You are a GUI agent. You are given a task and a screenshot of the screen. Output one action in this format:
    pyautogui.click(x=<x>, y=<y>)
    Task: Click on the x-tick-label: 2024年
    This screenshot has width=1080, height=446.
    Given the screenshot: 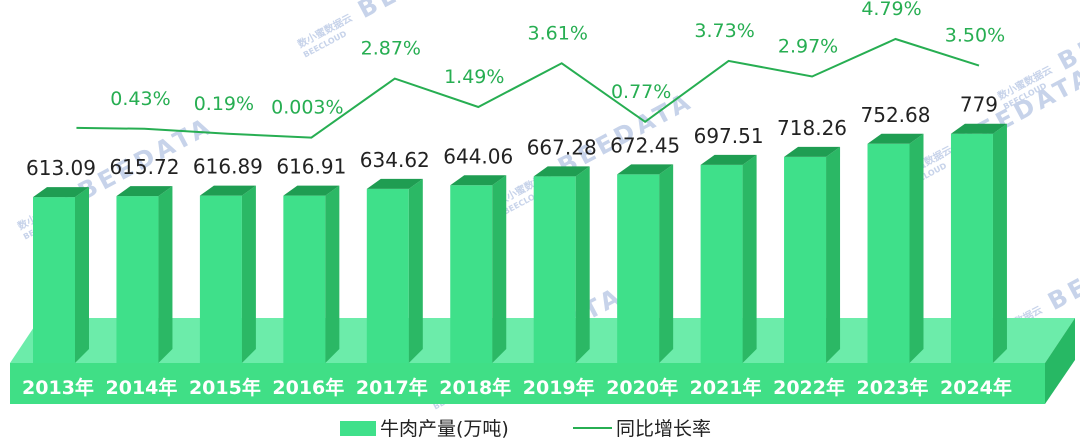 What is the action you would take?
    pyautogui.click(x=976, y=387)
    